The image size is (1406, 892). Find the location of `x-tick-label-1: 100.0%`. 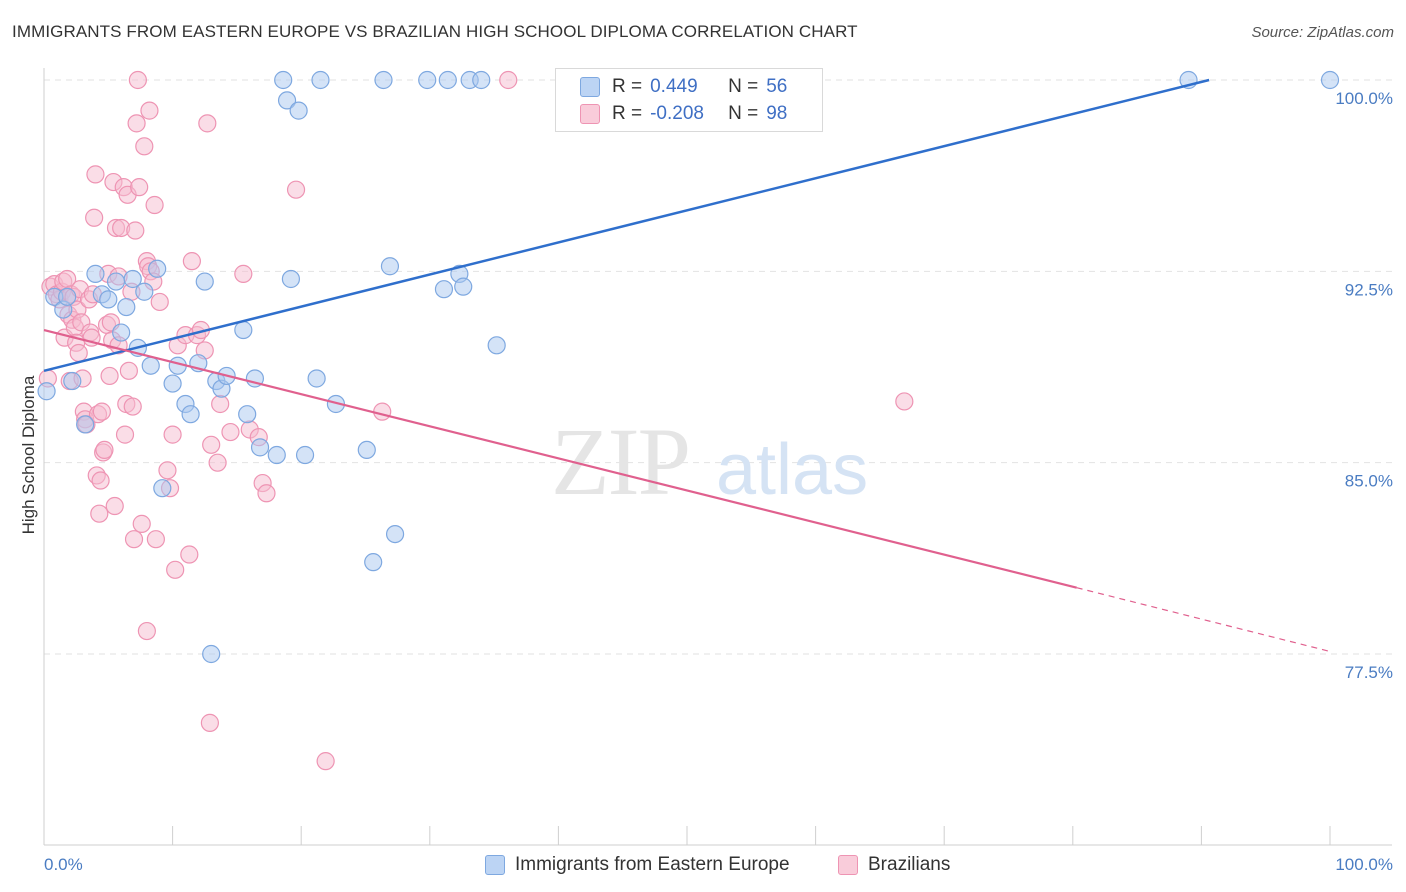

x-tick-label-1: 100.0% is located at coordinates (1364, 864).